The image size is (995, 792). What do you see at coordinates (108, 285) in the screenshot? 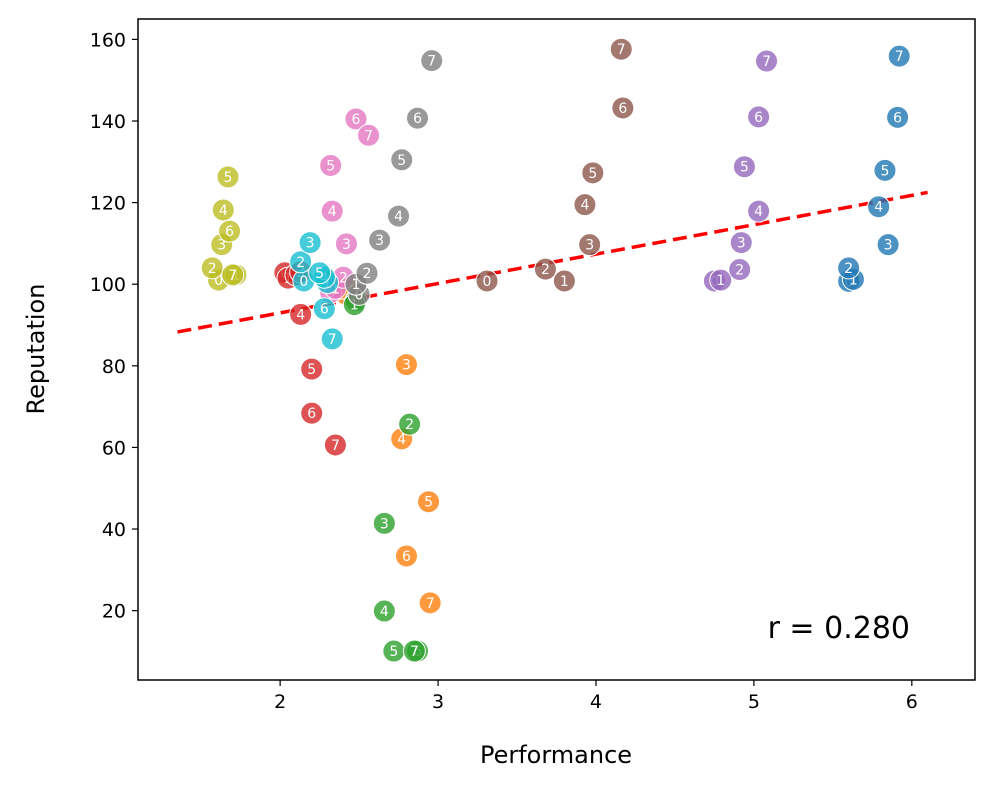
I see `y-tick-label: 100` at bounding box center [108, 285].